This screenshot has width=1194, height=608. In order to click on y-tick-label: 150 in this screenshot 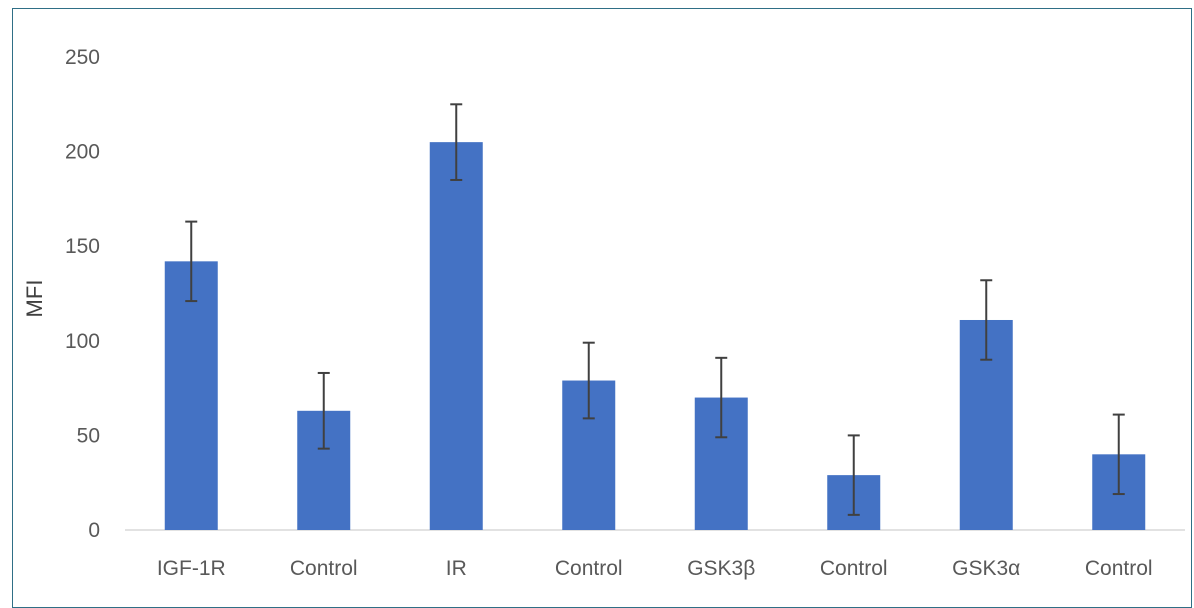, I will do `click(82, 246)`.